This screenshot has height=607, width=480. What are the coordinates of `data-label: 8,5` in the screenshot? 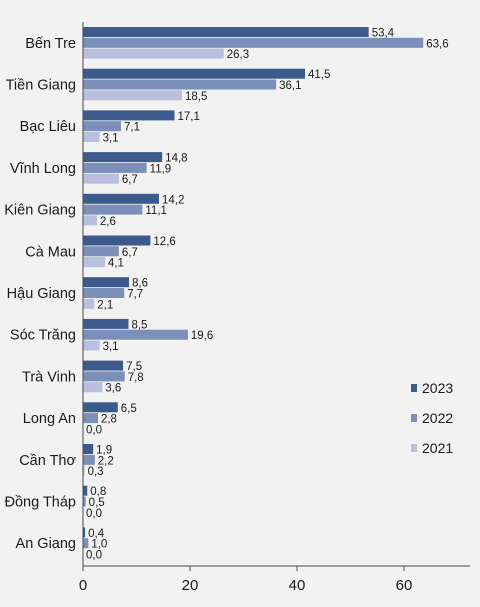 It's located at (139, 325).